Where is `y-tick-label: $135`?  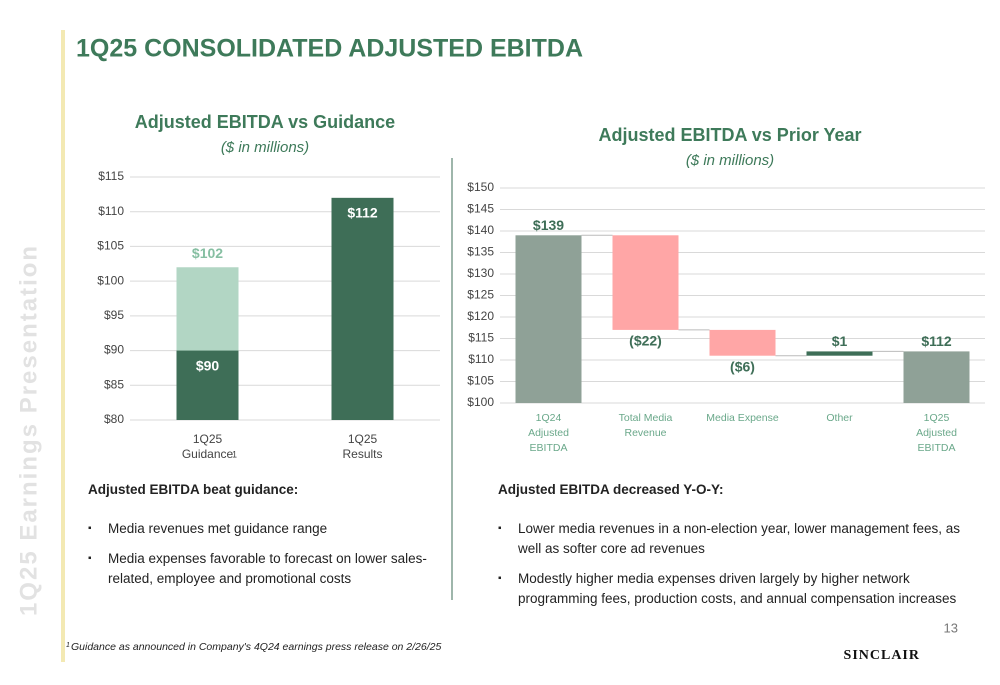
y-tick-label: $135 is located at coordinates (480, 252).